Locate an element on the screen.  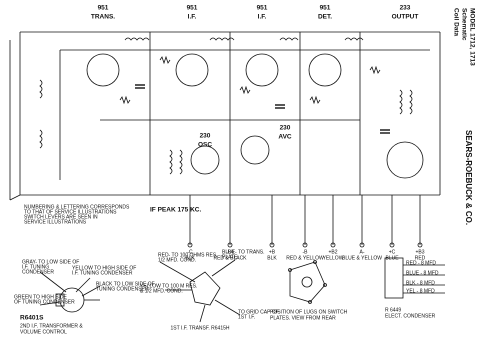
lead-label: PLATE is located at coordinates (230, 257).